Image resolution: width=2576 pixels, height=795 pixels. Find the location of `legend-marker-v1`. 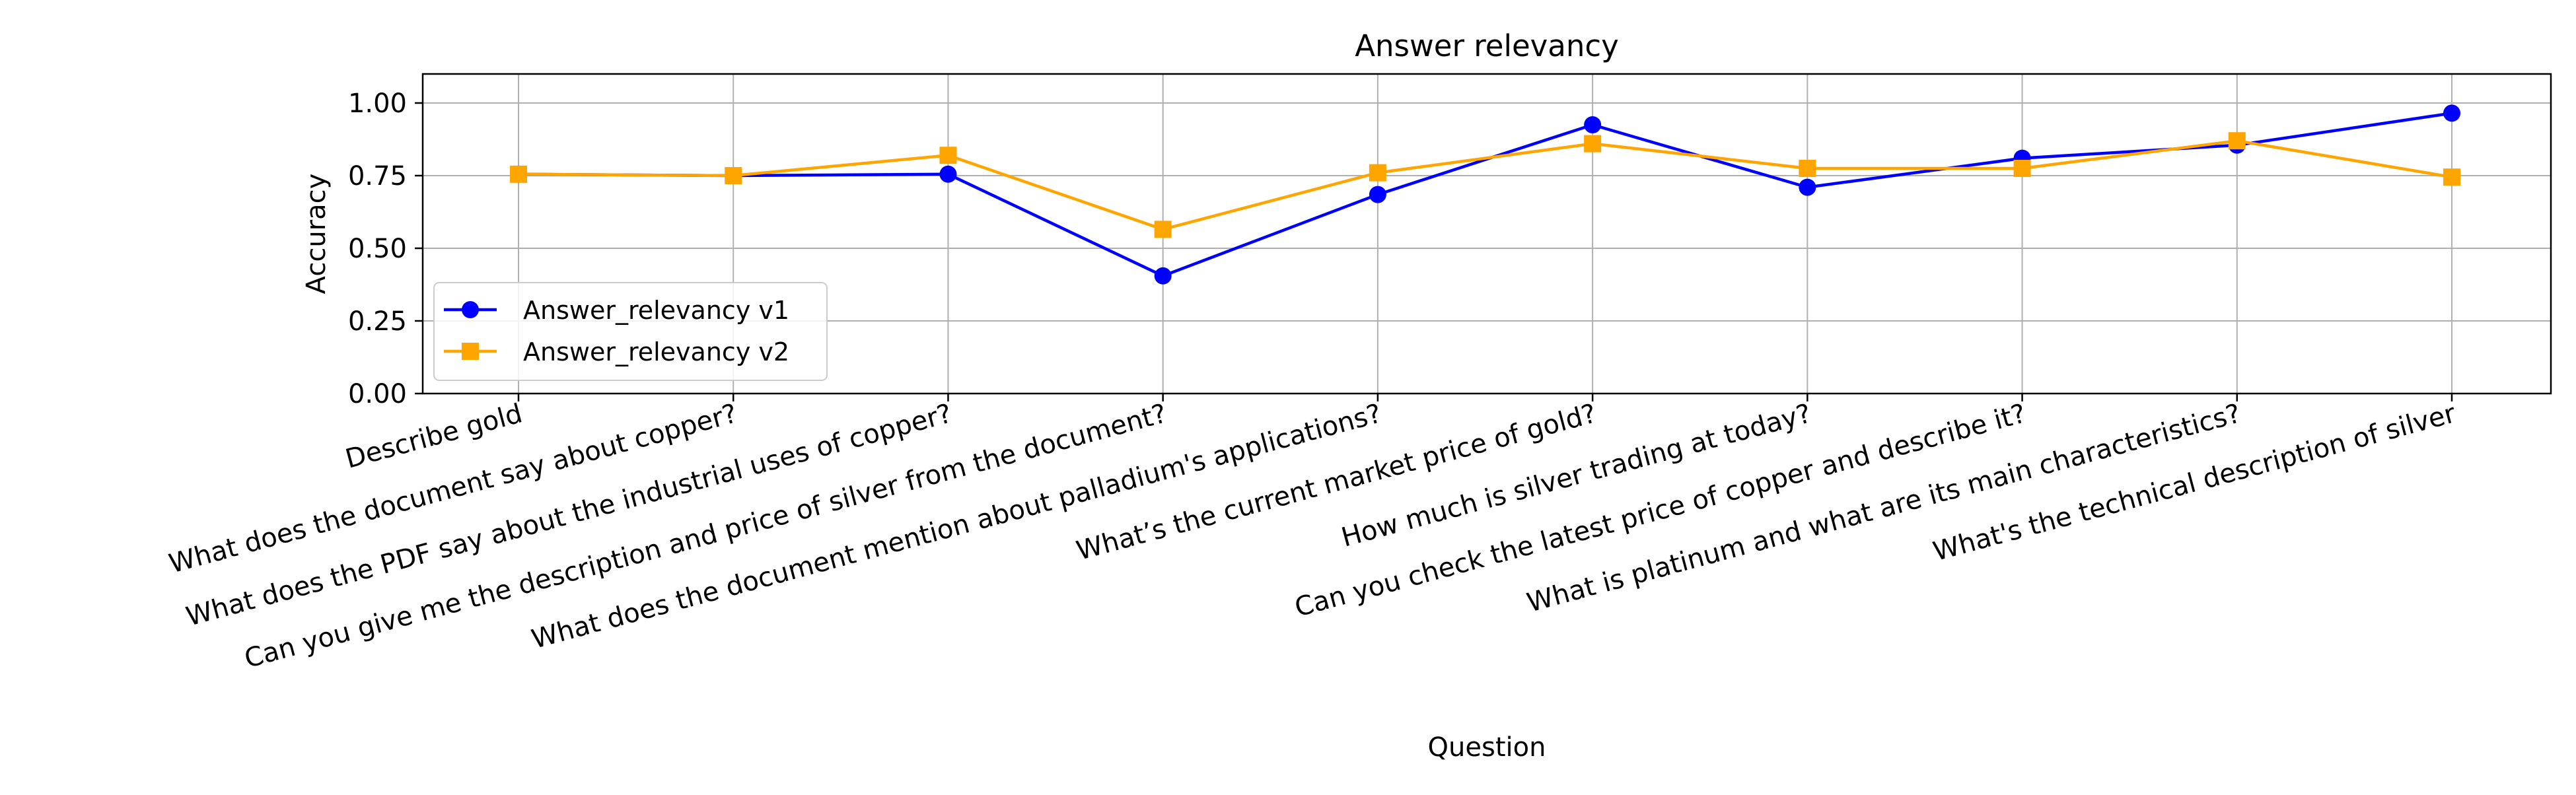

legend-marker-v1 is located at coordinates (470, 309).